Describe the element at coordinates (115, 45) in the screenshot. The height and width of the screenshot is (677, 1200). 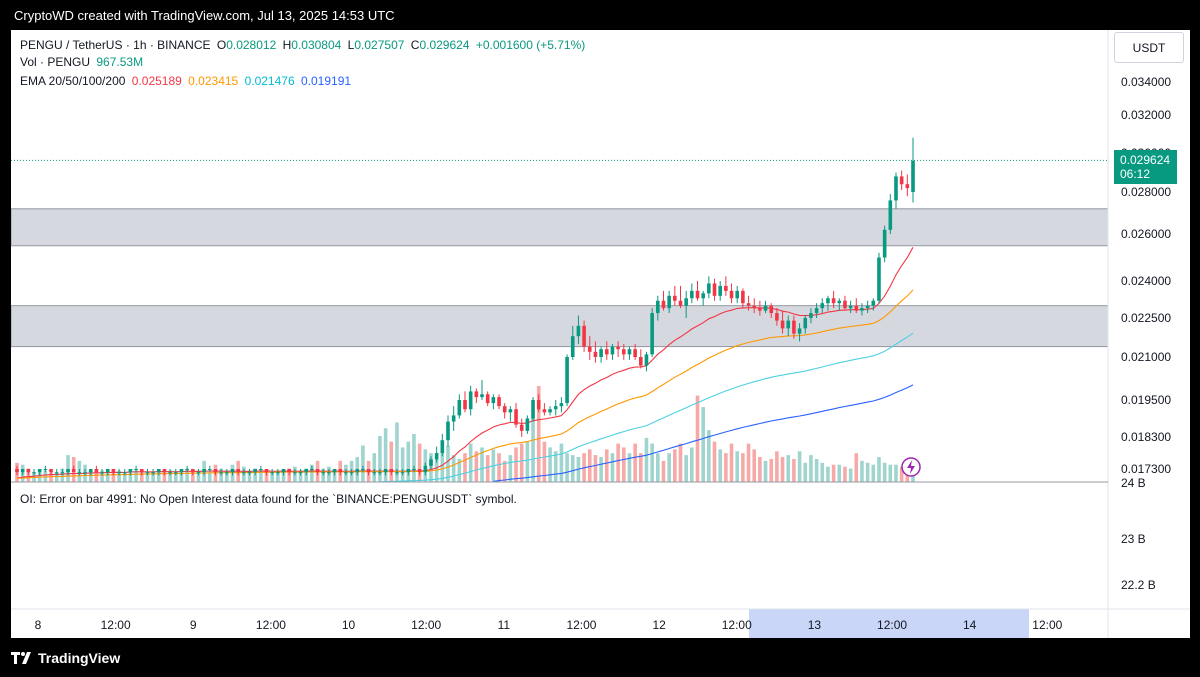
I see `symbol-label: PENGU / TetherUS · 1h · BINANCE` at that location.